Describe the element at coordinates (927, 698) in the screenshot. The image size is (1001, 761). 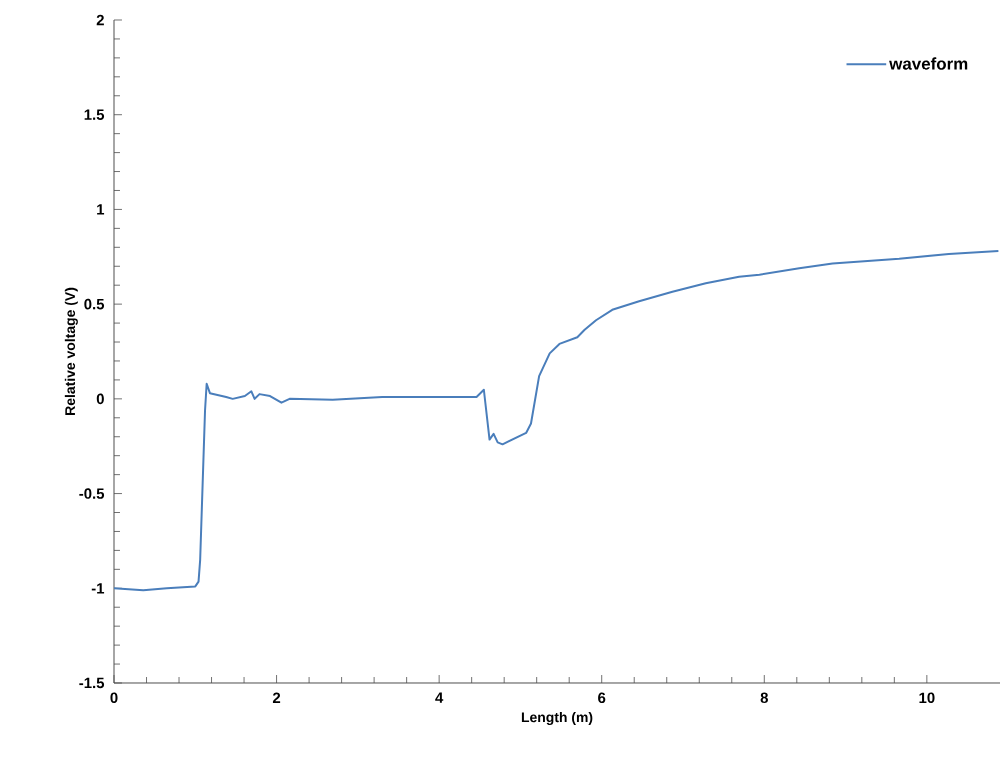
I see `x-tick-label: 10` at that location.